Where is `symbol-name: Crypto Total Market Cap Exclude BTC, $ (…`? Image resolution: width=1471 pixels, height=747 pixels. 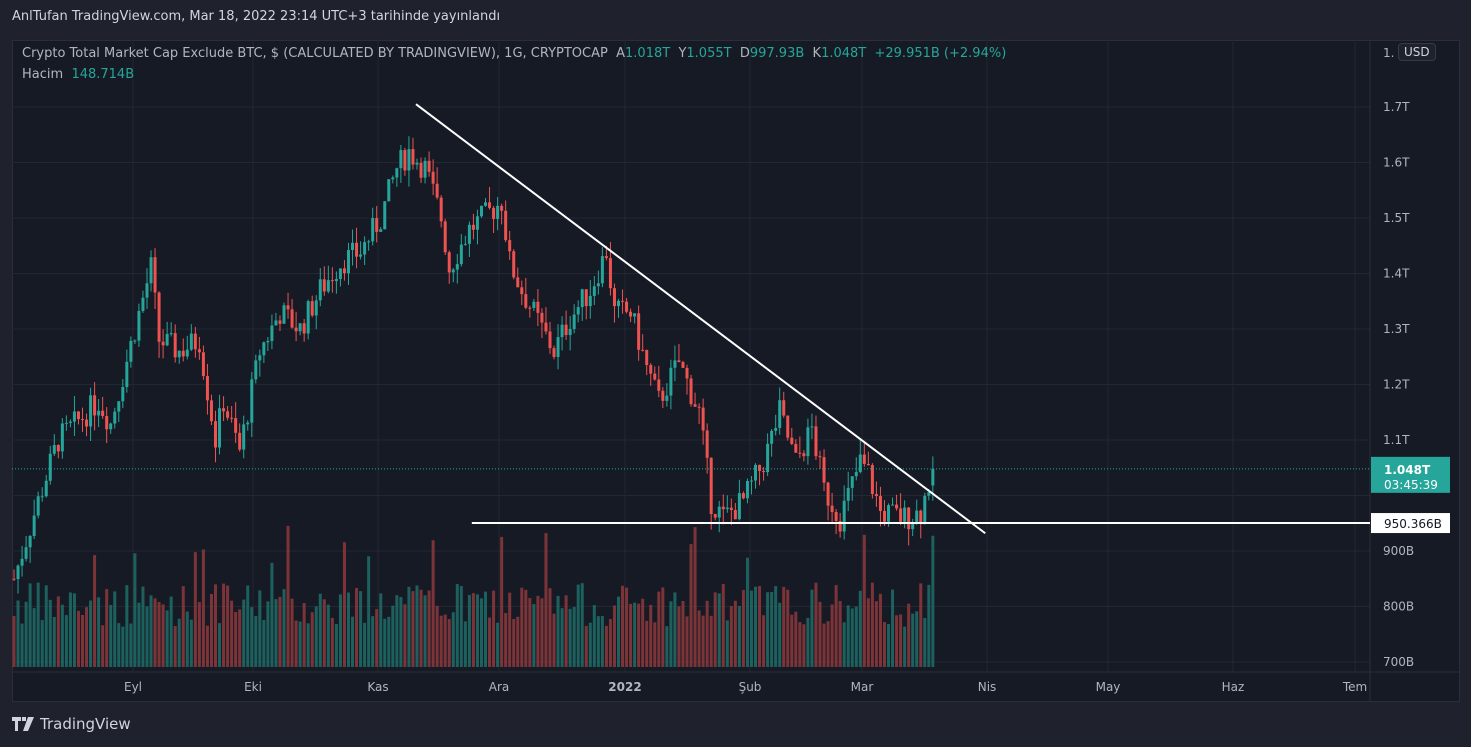
symbol-name: Crypto Total Market Cap Exclude BTC, $ (… is located at coordinates (315, 53).